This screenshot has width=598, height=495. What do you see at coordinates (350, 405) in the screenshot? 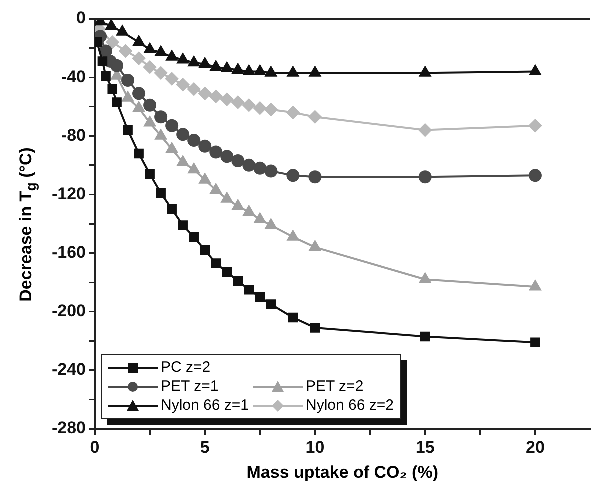
I see `legend-label: Nylon 66 z=2` at bounding box center [350, 405].